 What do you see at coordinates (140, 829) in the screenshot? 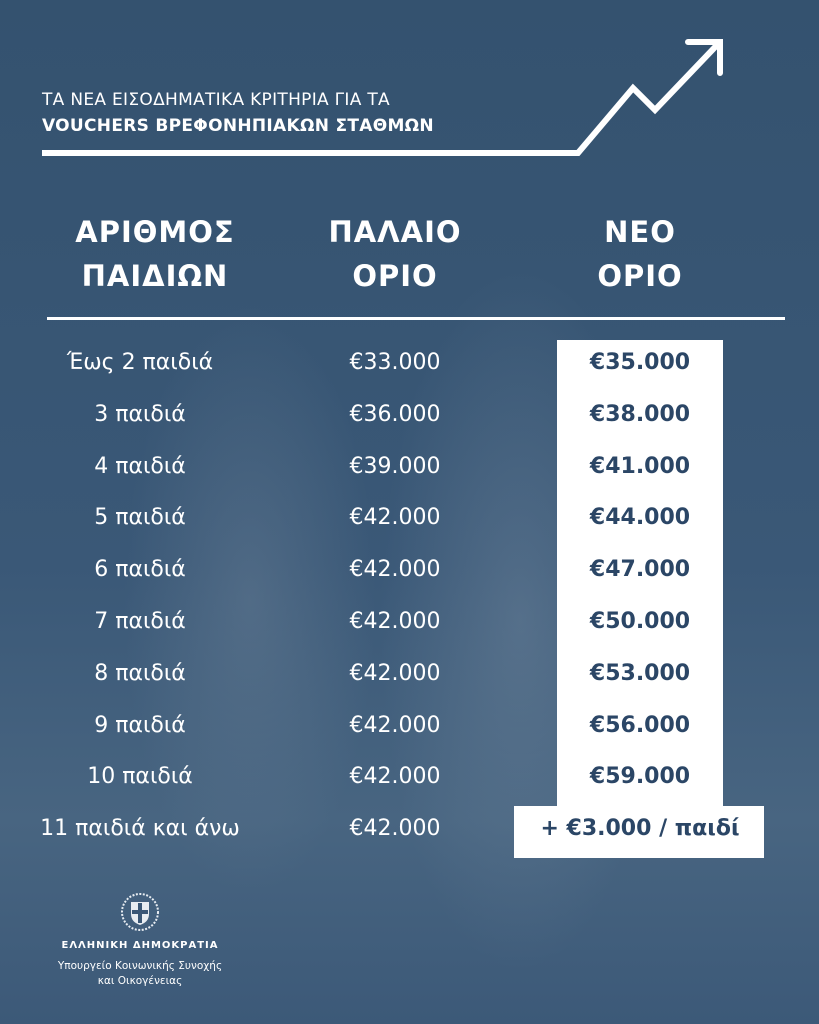
I see `children-count-cell: 11 παιδιά και άνω` at bounding box center [140, 829].